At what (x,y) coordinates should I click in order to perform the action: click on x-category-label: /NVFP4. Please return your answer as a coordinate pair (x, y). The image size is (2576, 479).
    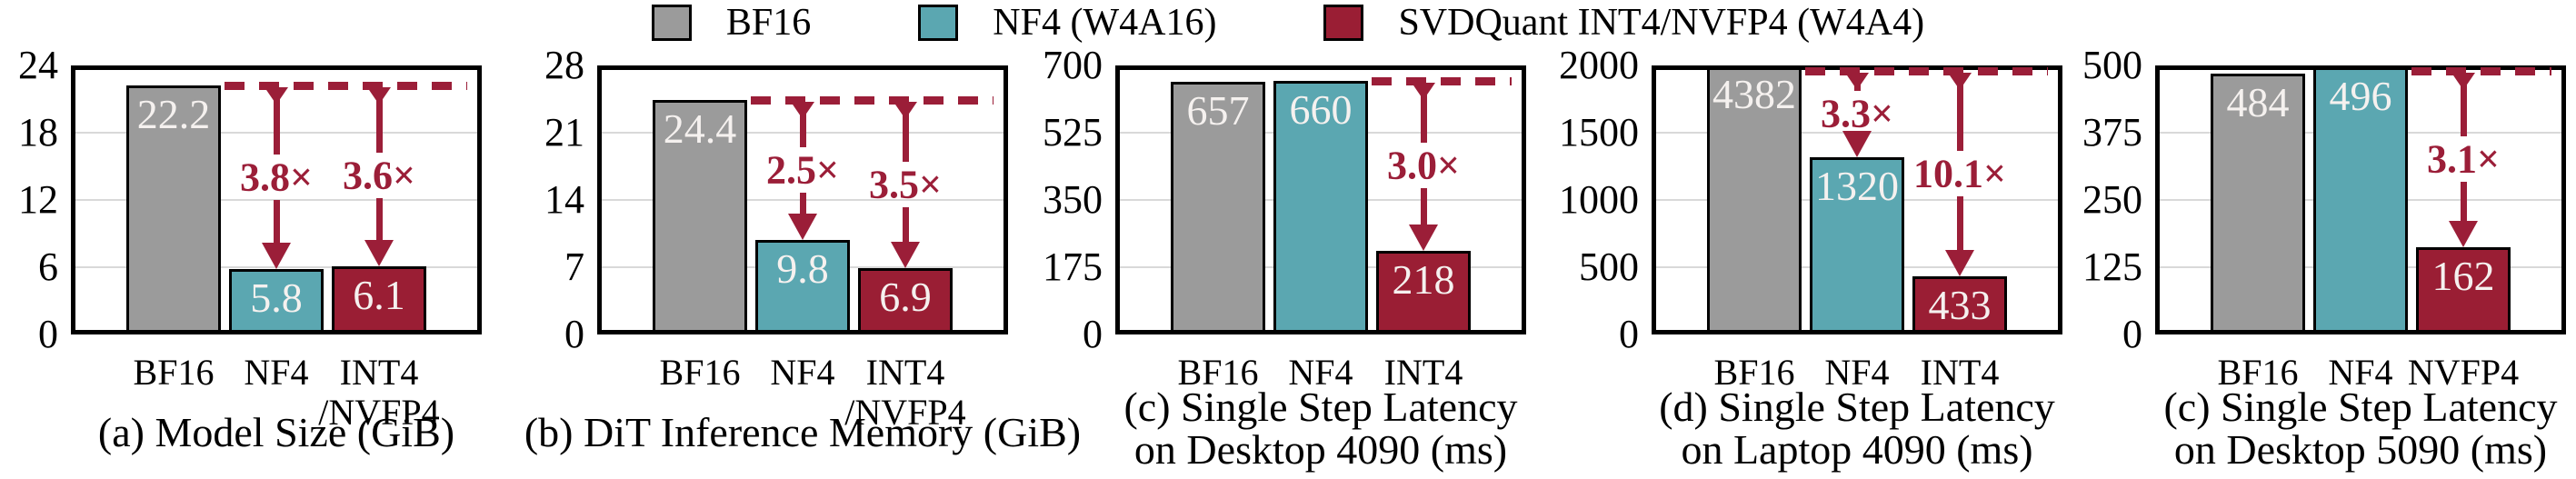
    Looking at the image, I should click on (379, 413).